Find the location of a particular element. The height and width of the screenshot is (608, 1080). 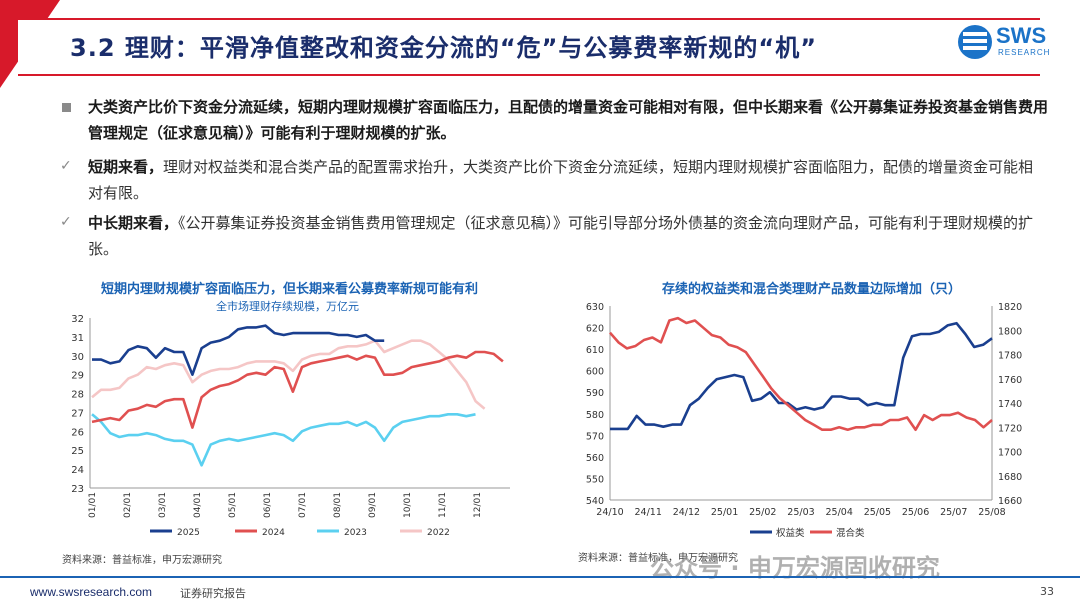

right-y-tick-label: 1740 is located at coordinates (1010, 404).